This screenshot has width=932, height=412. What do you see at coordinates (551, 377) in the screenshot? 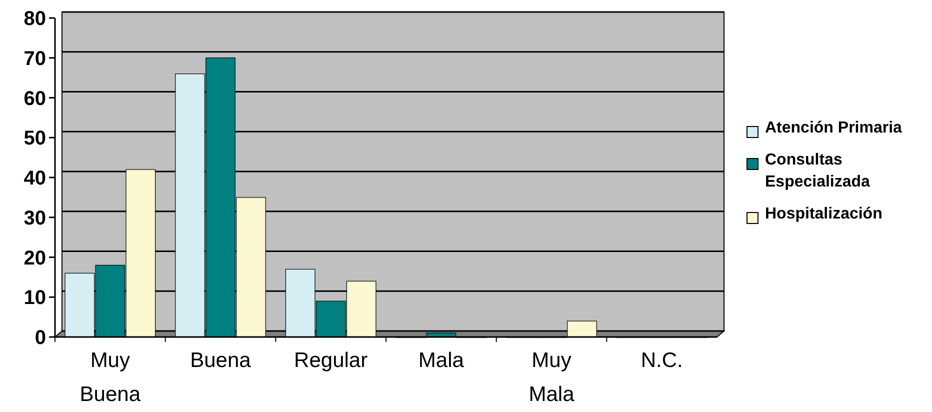
I see `x-tick-label: Muy Mala` at bounding box center [551, 377].